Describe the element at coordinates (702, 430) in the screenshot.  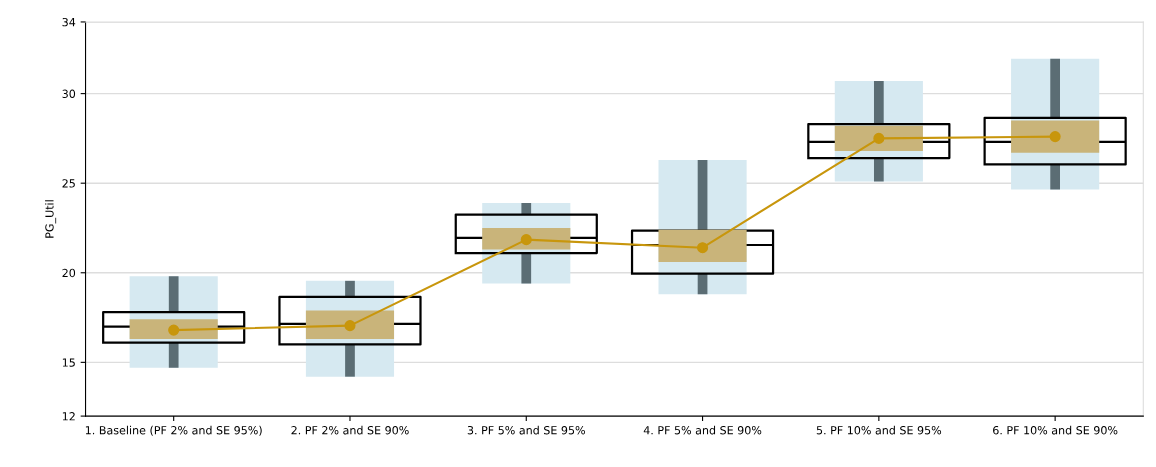
I see `x-tick-label: 4. PF 5% and SE 90%` at that location.